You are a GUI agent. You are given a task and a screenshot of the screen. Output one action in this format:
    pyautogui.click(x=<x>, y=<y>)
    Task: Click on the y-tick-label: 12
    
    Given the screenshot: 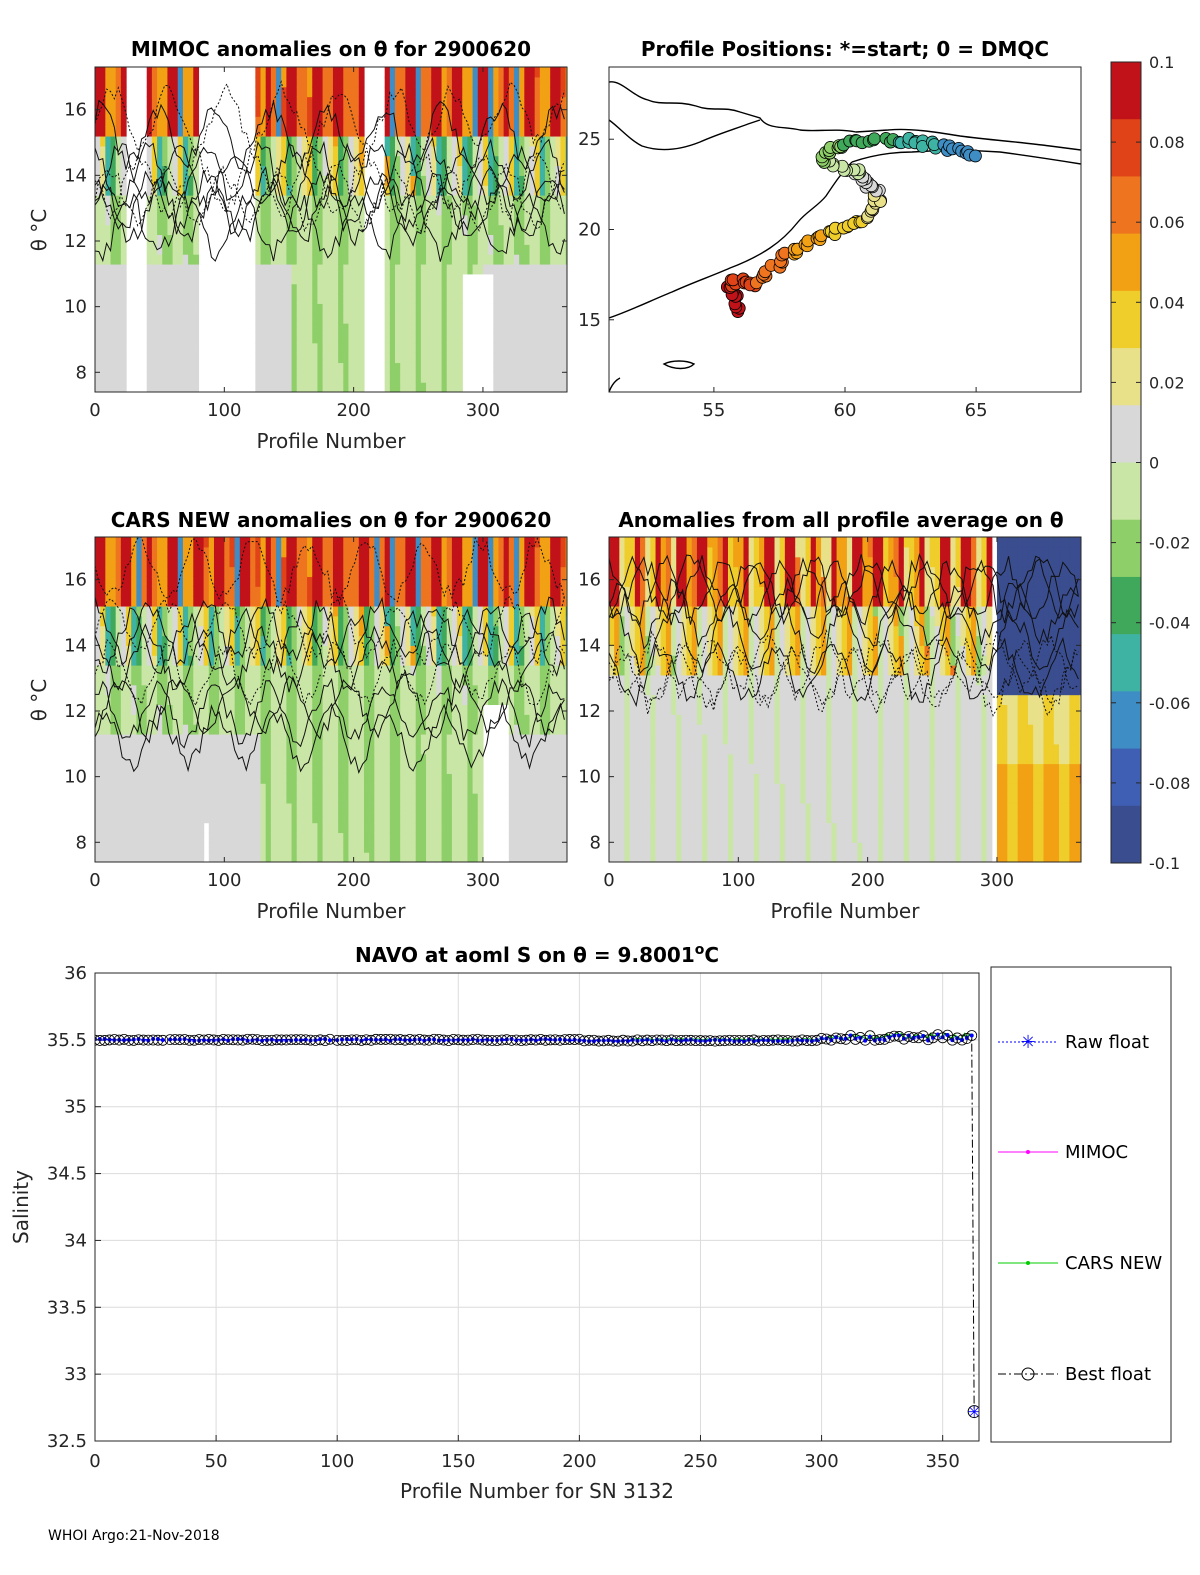 What is the action you would take?
    pyautogui.click(x=75, y=241)
    